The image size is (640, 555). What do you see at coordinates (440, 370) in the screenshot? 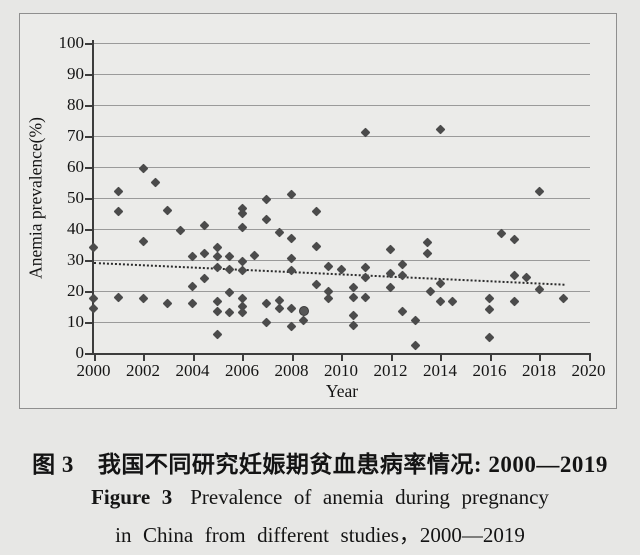
I see `x-tick-label: 2014` at bounding box center [440, 370].